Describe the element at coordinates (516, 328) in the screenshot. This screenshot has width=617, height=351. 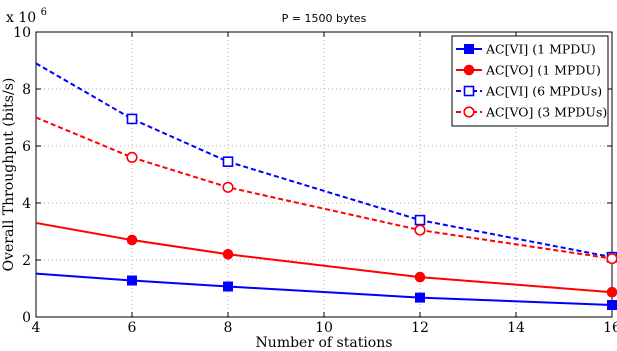
I see `x-tick-label: 14` at that location.